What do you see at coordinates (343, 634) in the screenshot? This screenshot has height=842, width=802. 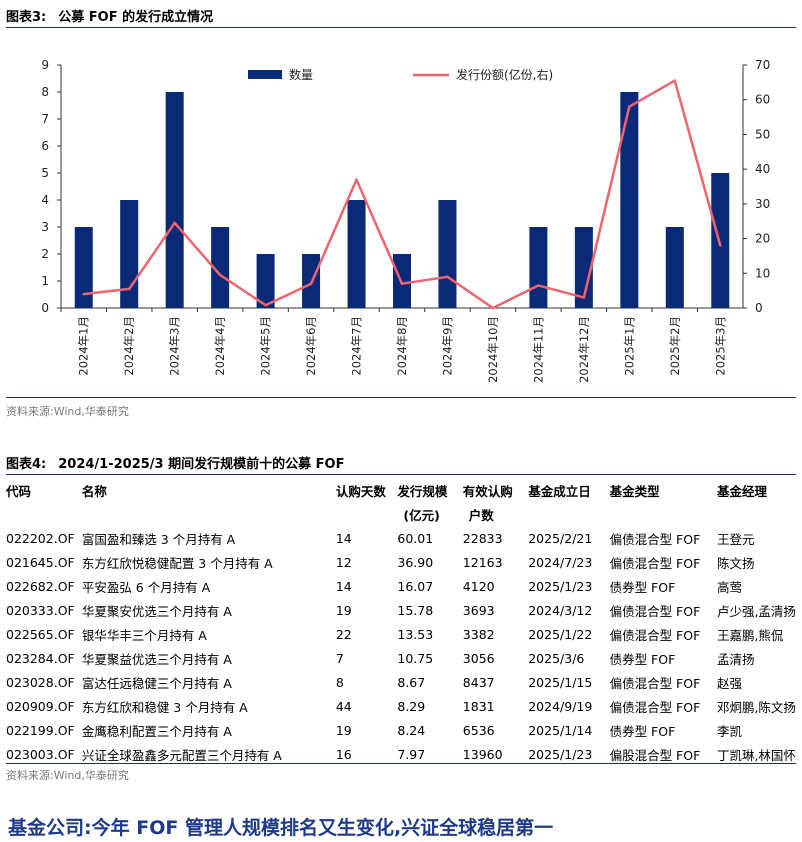 I see `cell-days: 22` at bounding box center [343, 634].